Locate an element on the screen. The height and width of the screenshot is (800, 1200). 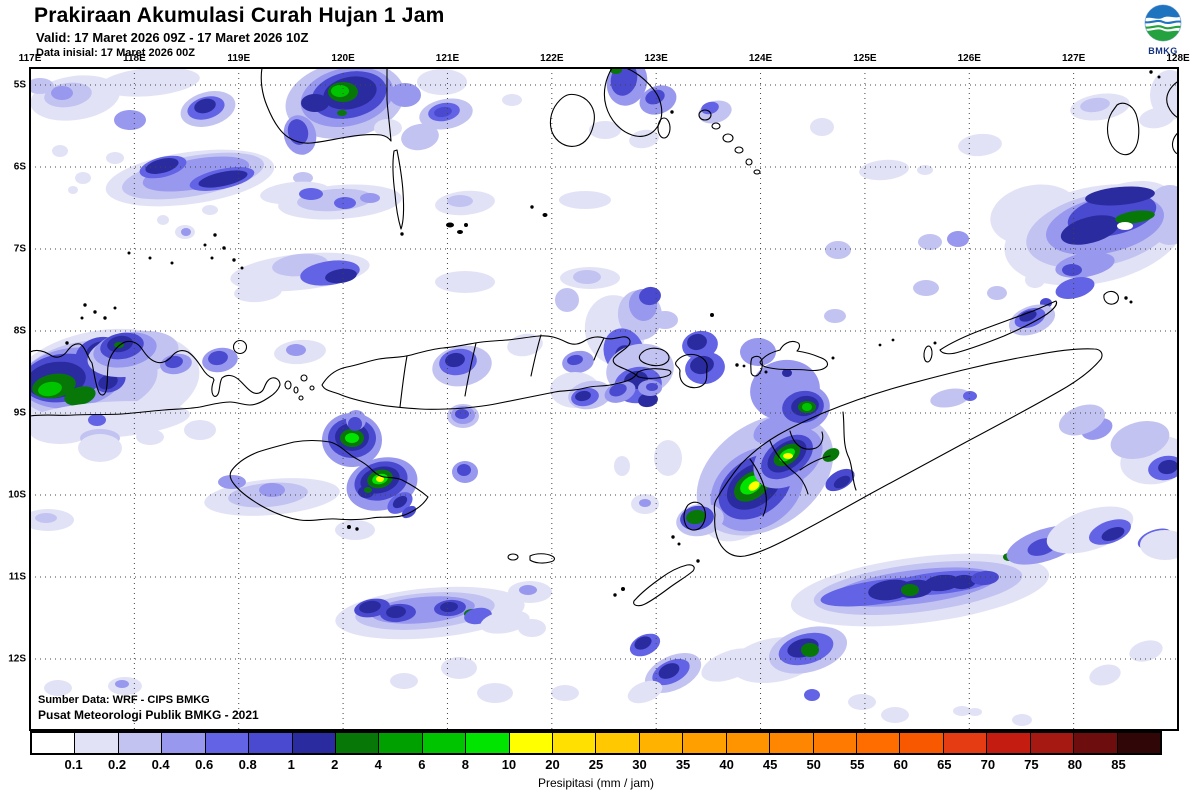
sumba-coastline is located at coordinates (329, 480).